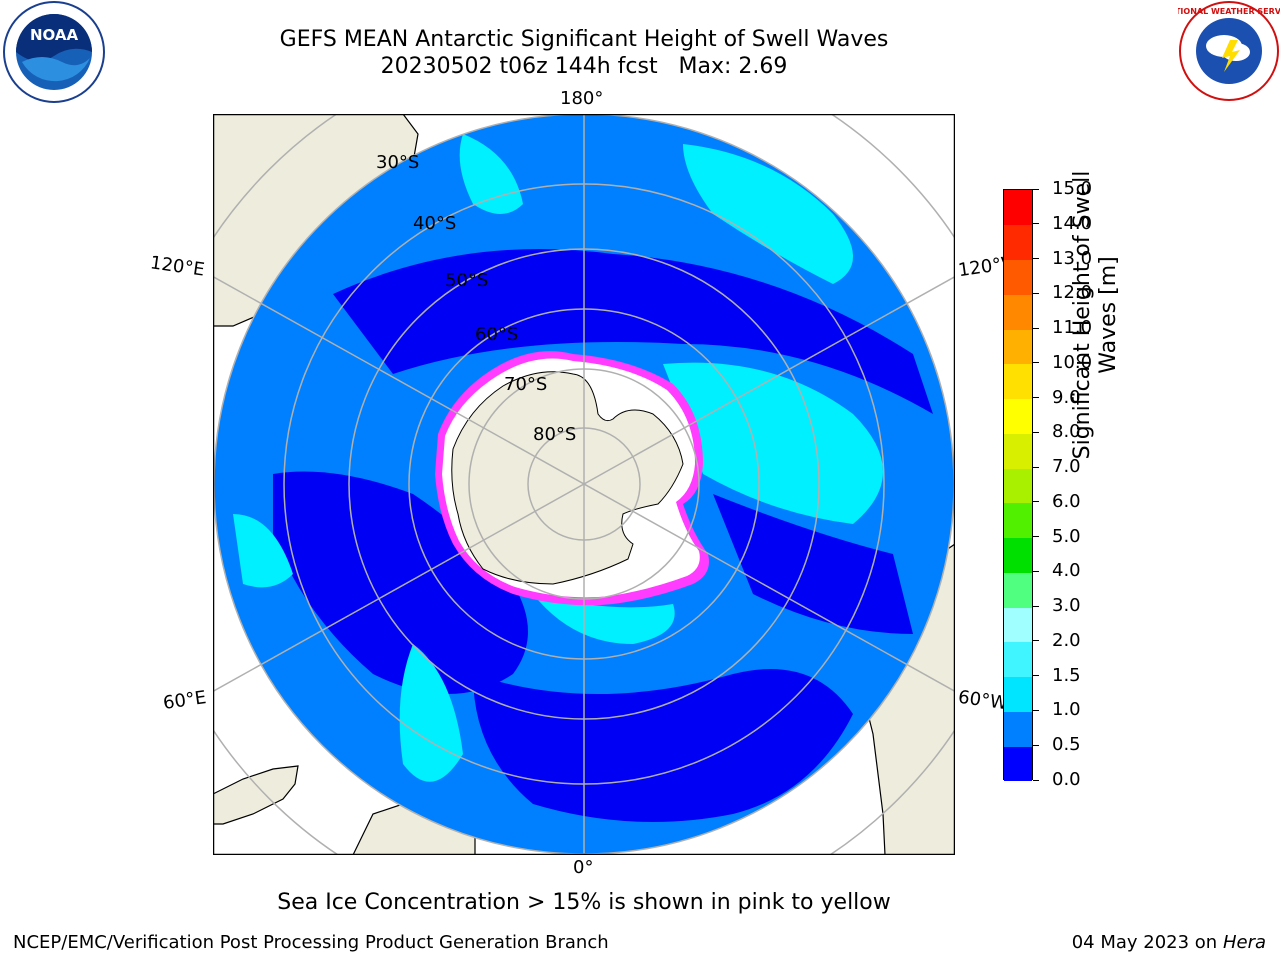 This screenshot has height=960, width=1280. What do you see at coordinates (1066, 501) in the screenshot?
I see `colorbar-tick-label: 6.0` at bounding box center [1066, 501].